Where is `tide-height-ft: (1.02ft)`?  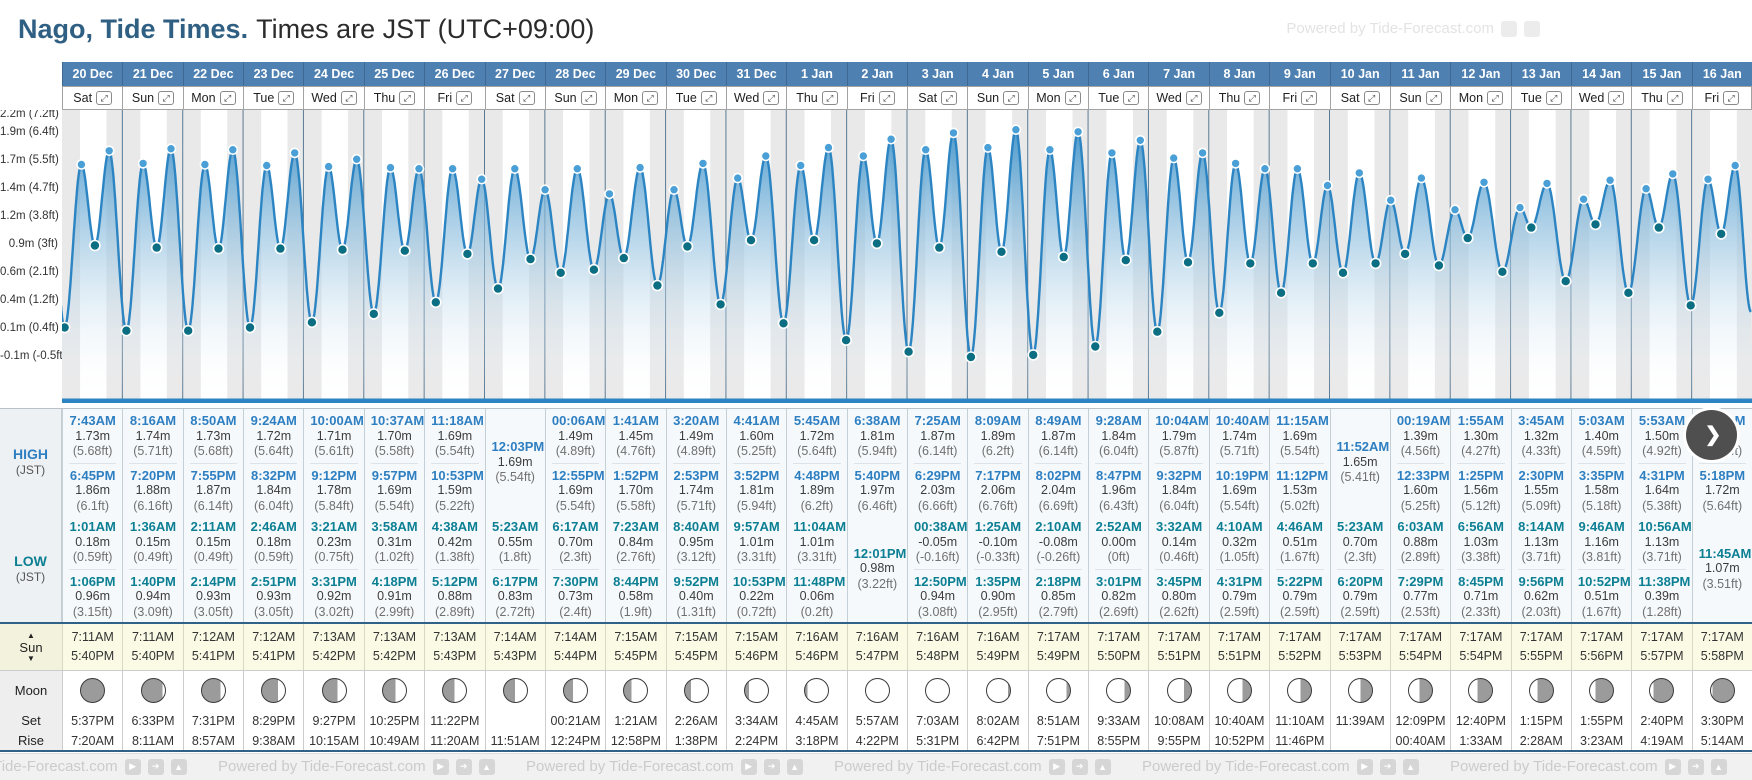
tide-height-ft: (1.02ft) is located at coordinates (394, 557).